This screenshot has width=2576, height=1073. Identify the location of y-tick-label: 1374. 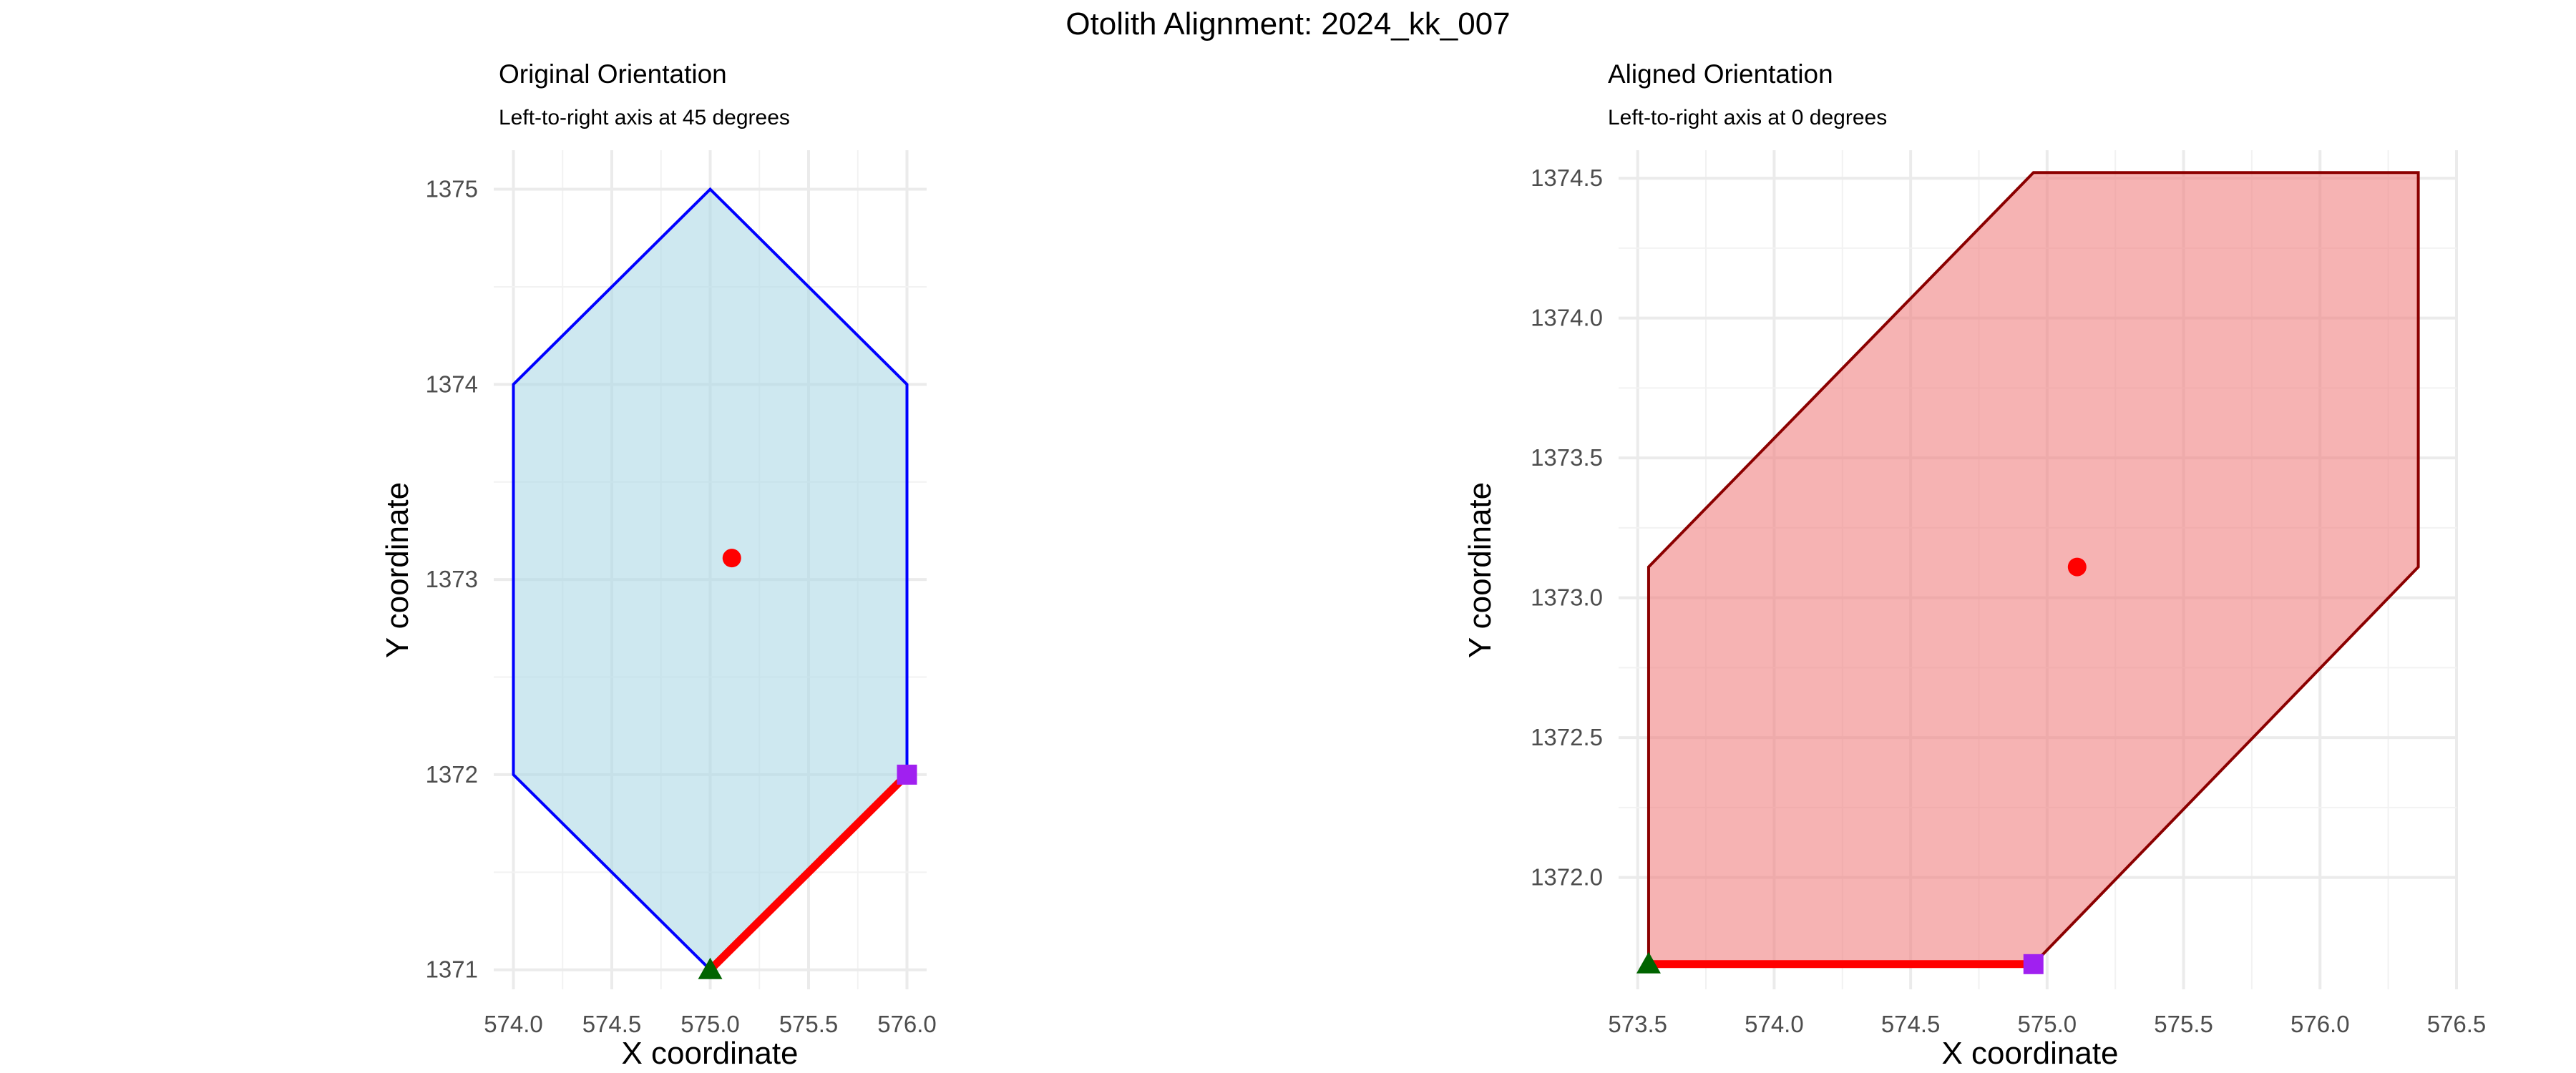
(452, 384).